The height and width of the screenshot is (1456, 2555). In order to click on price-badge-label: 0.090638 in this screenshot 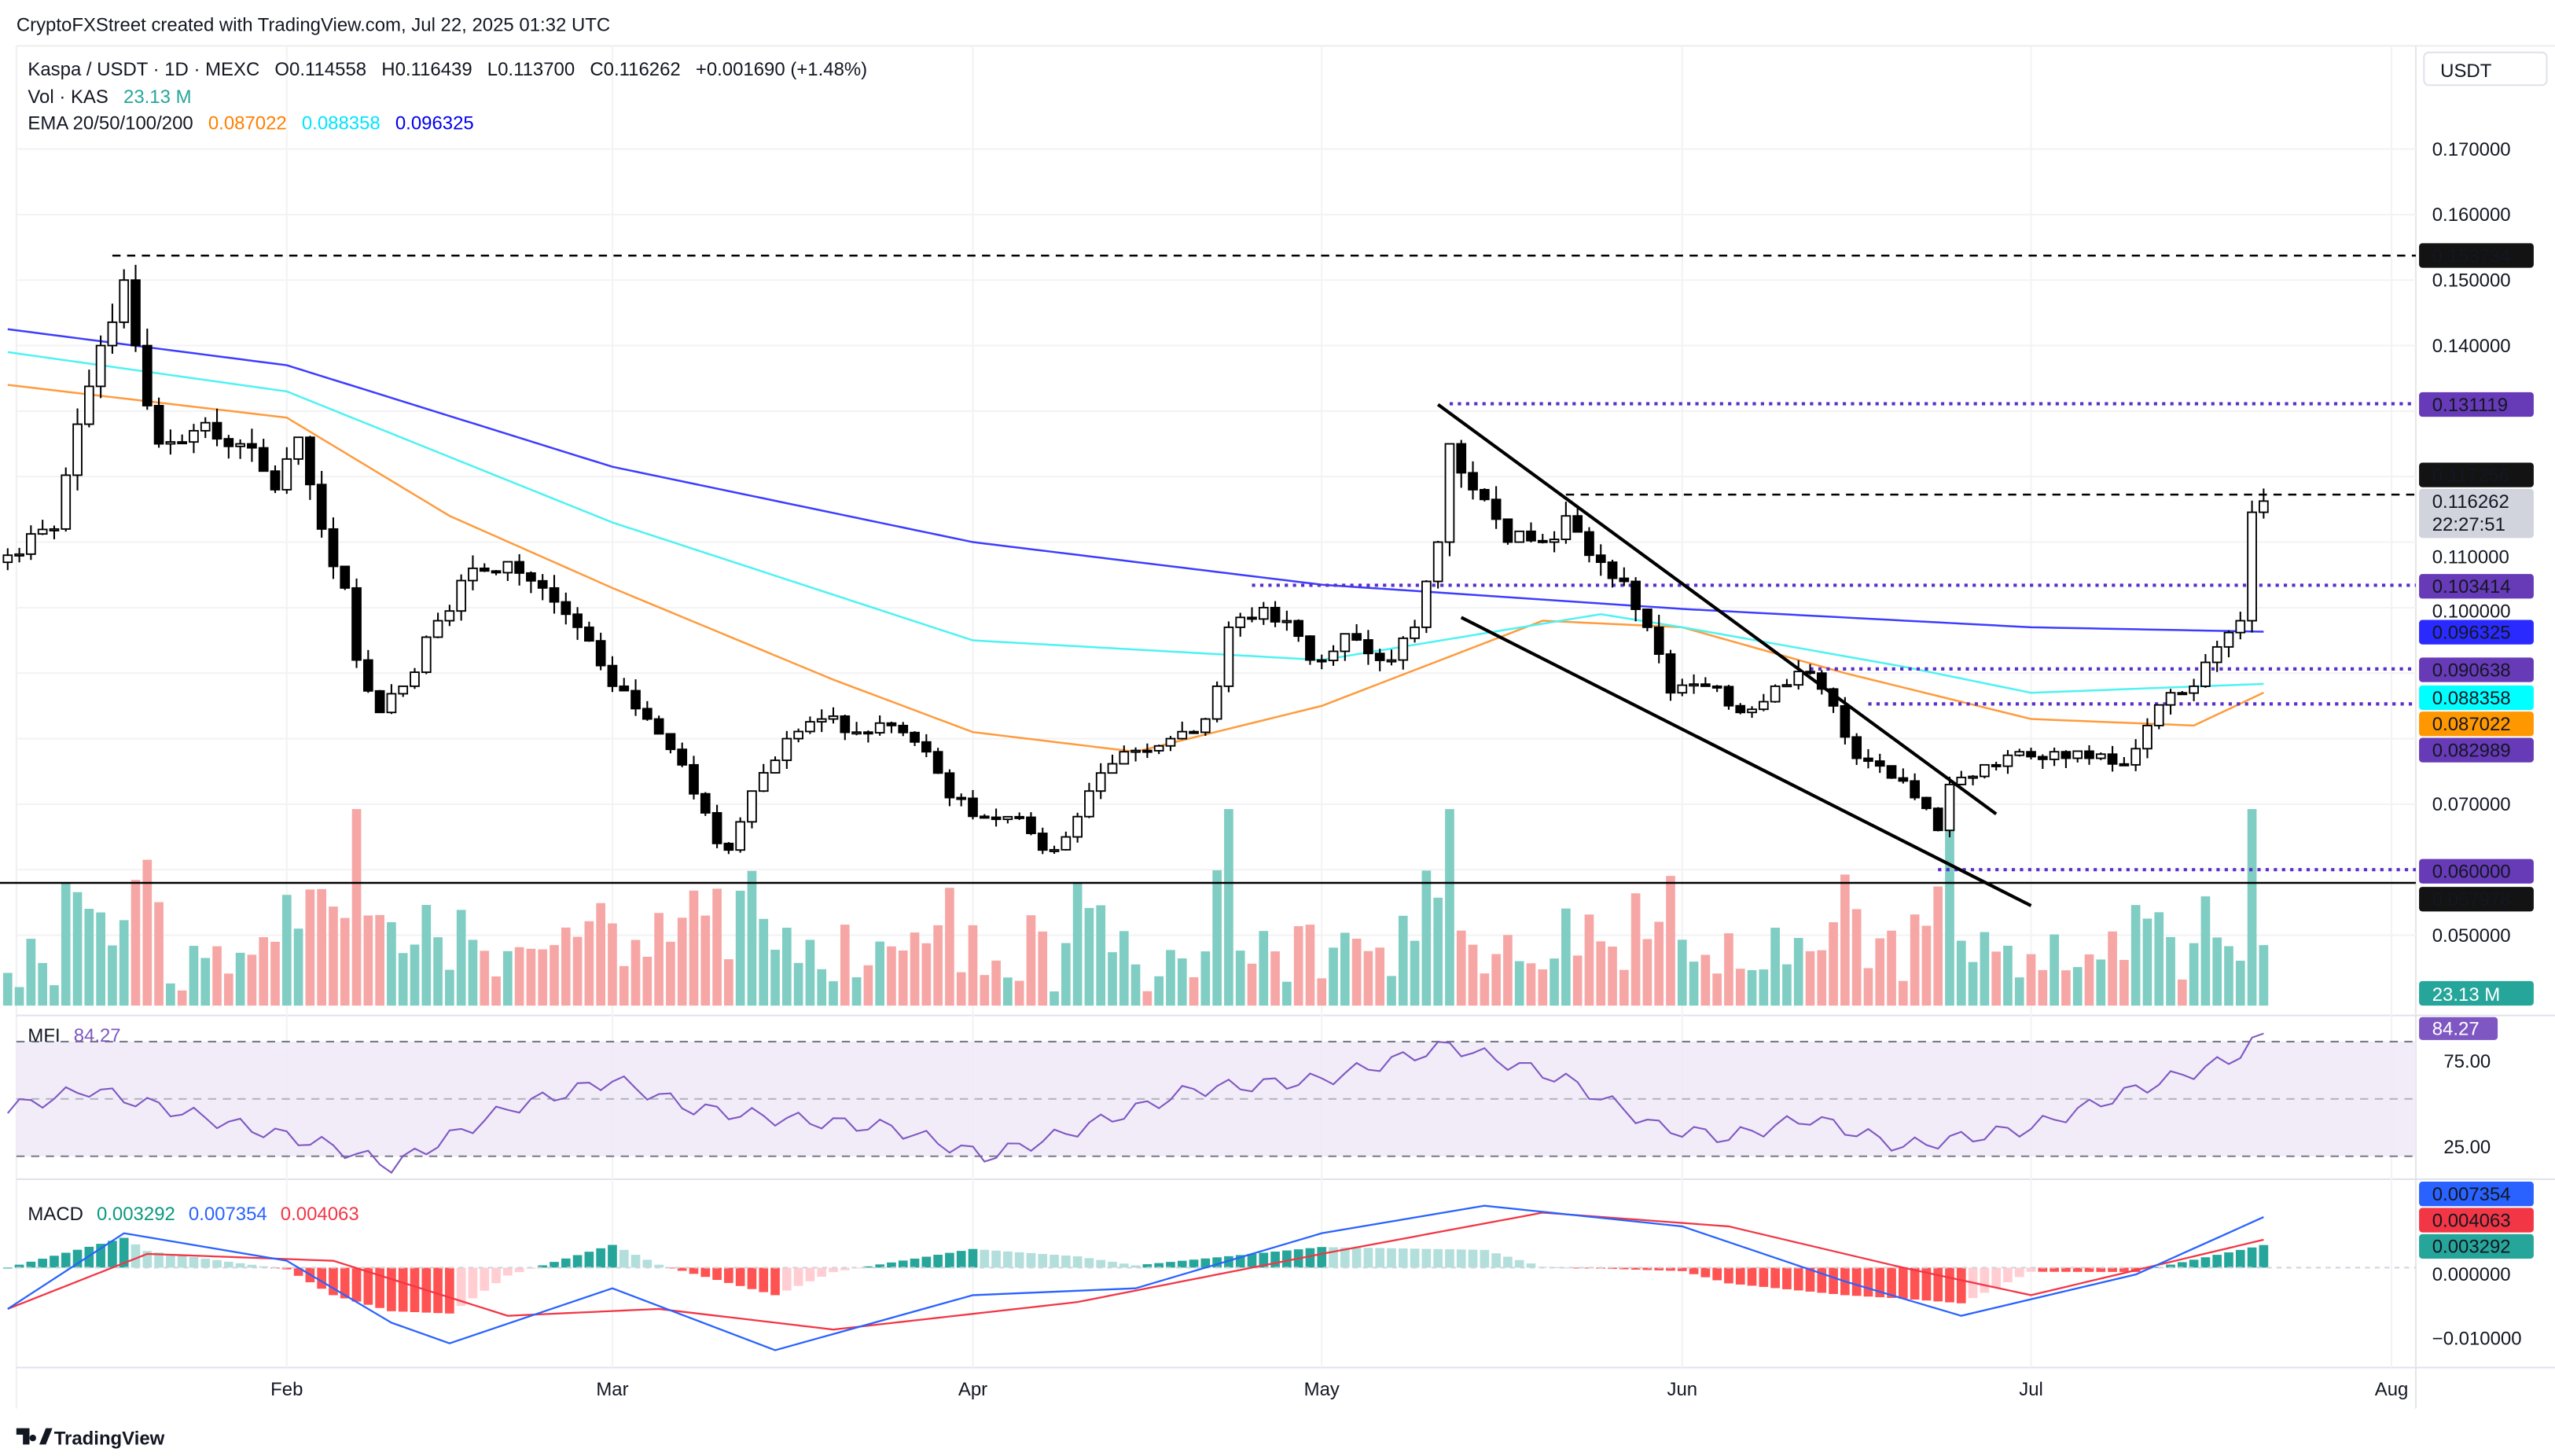, I will do `click(2471, 670)`.